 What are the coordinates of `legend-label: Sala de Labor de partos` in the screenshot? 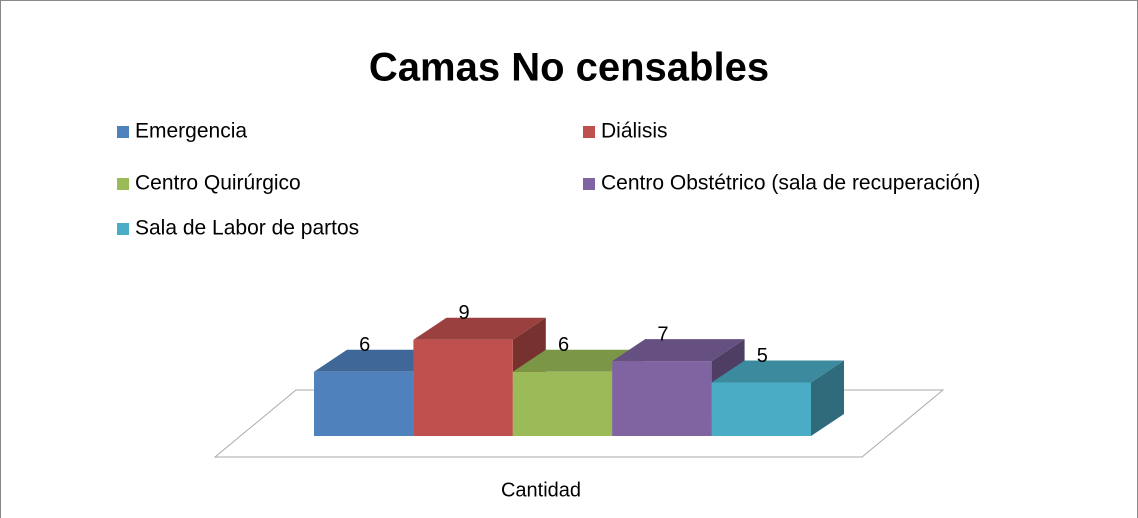 It's located at (247, 228).